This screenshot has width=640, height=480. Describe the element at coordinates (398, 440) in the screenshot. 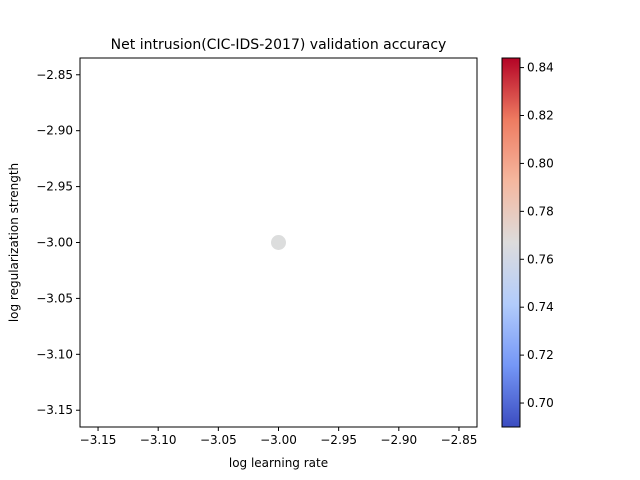

I see `x-tick-label: −2.90` at that location.